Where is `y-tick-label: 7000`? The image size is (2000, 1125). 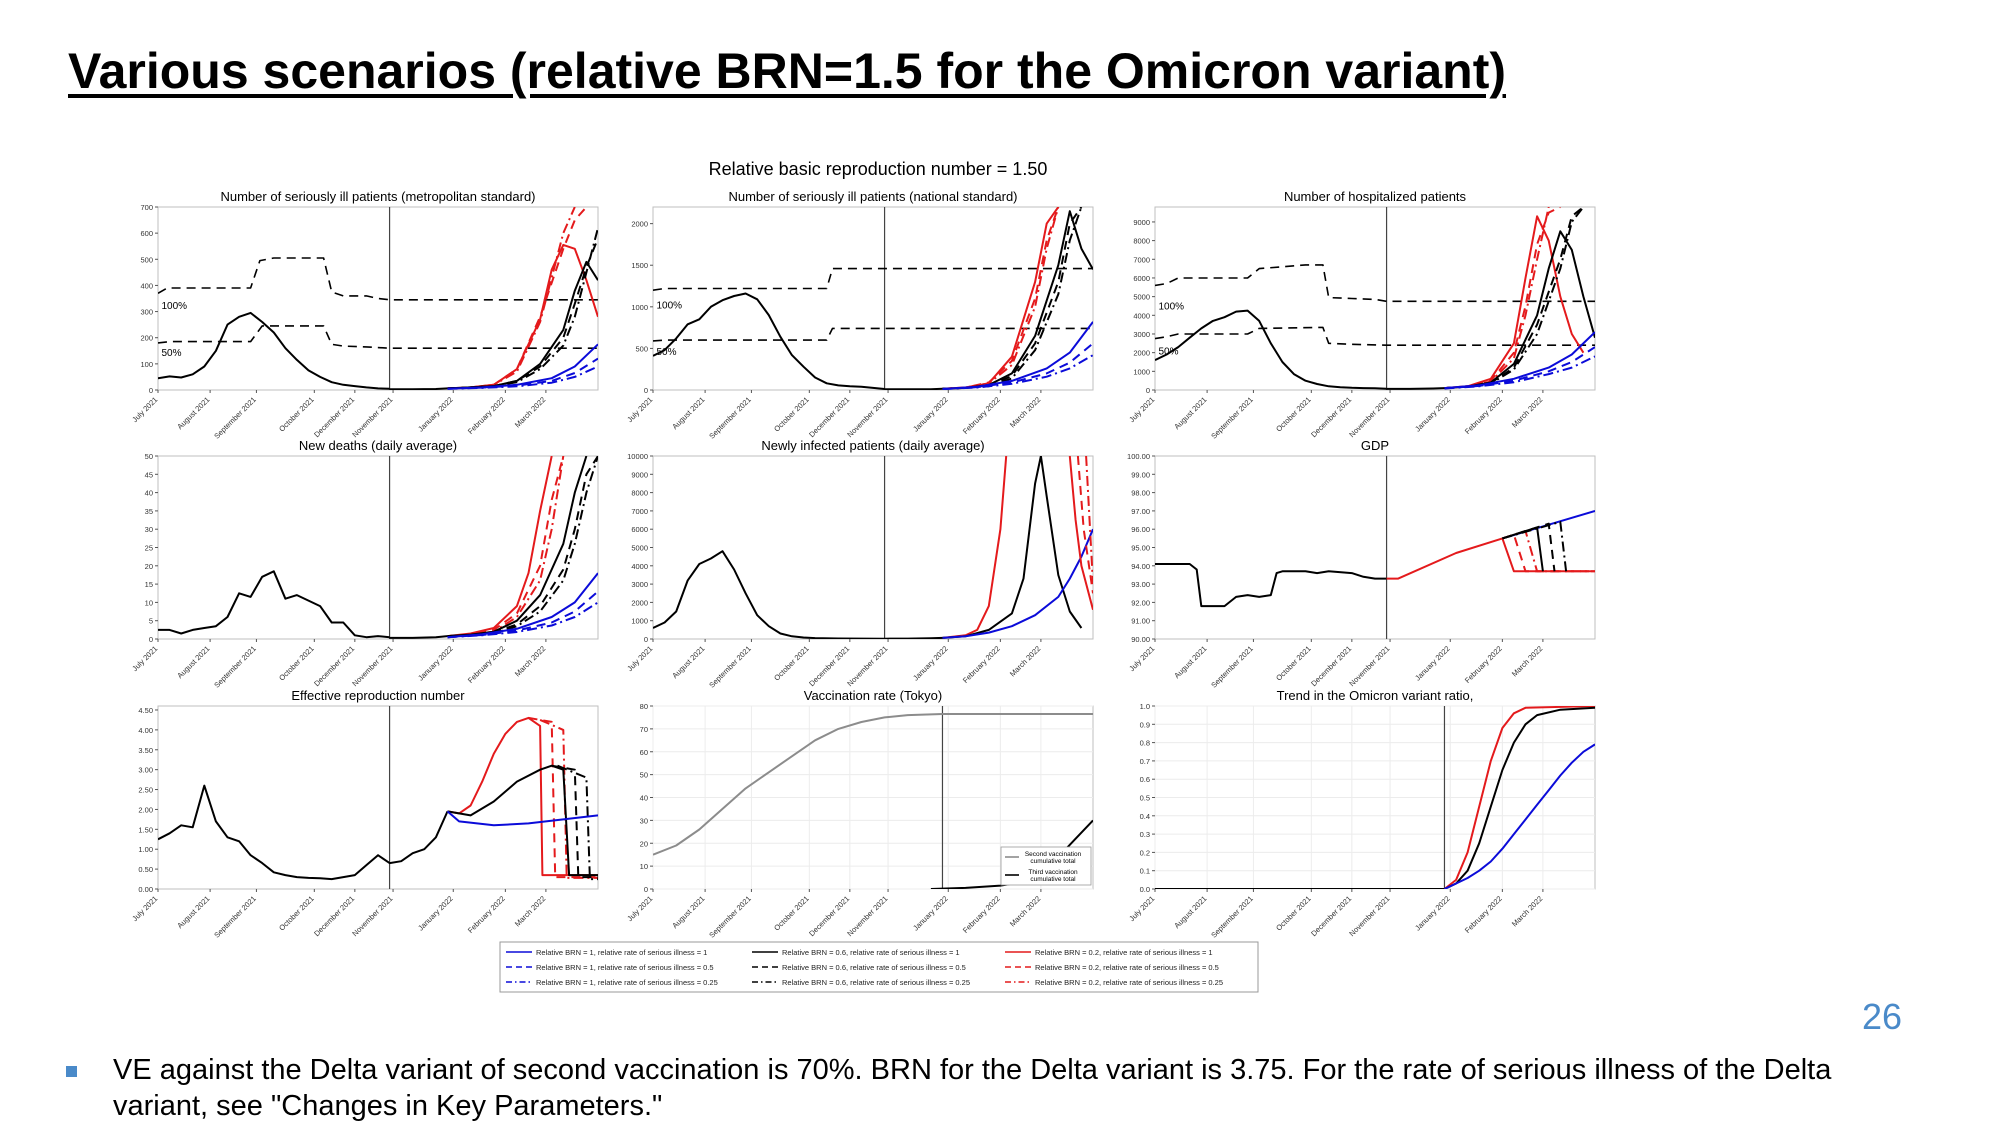 y-tick-label: 7000 is located at coordinates (1141, 259).